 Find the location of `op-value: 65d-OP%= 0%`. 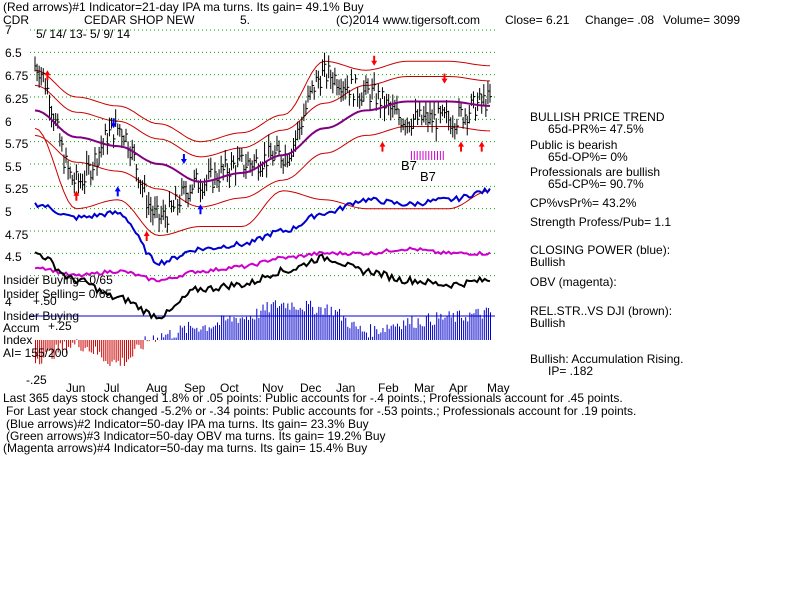

op-value: 65d-OP%= 0% is located at coordinates (588, 157).